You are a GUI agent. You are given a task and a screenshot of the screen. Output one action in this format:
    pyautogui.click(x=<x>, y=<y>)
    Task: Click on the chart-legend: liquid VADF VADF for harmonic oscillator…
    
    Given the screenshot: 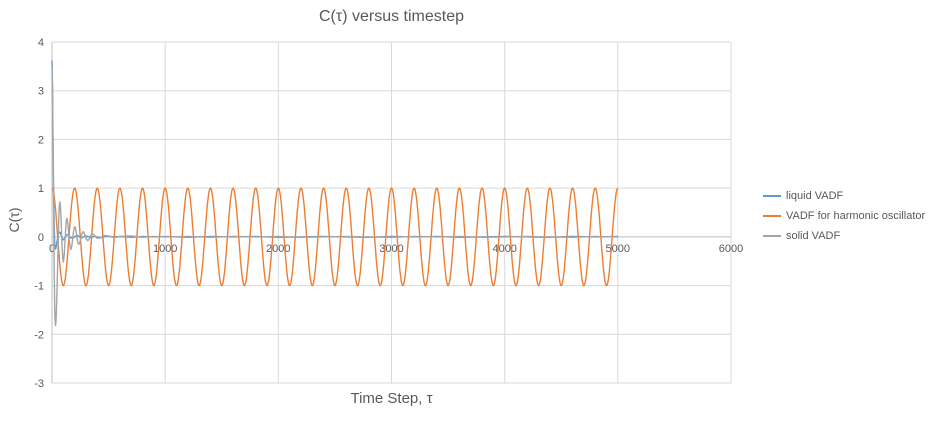 What is the action you would take?
    pyautogui.click(x=850, y=216)
    